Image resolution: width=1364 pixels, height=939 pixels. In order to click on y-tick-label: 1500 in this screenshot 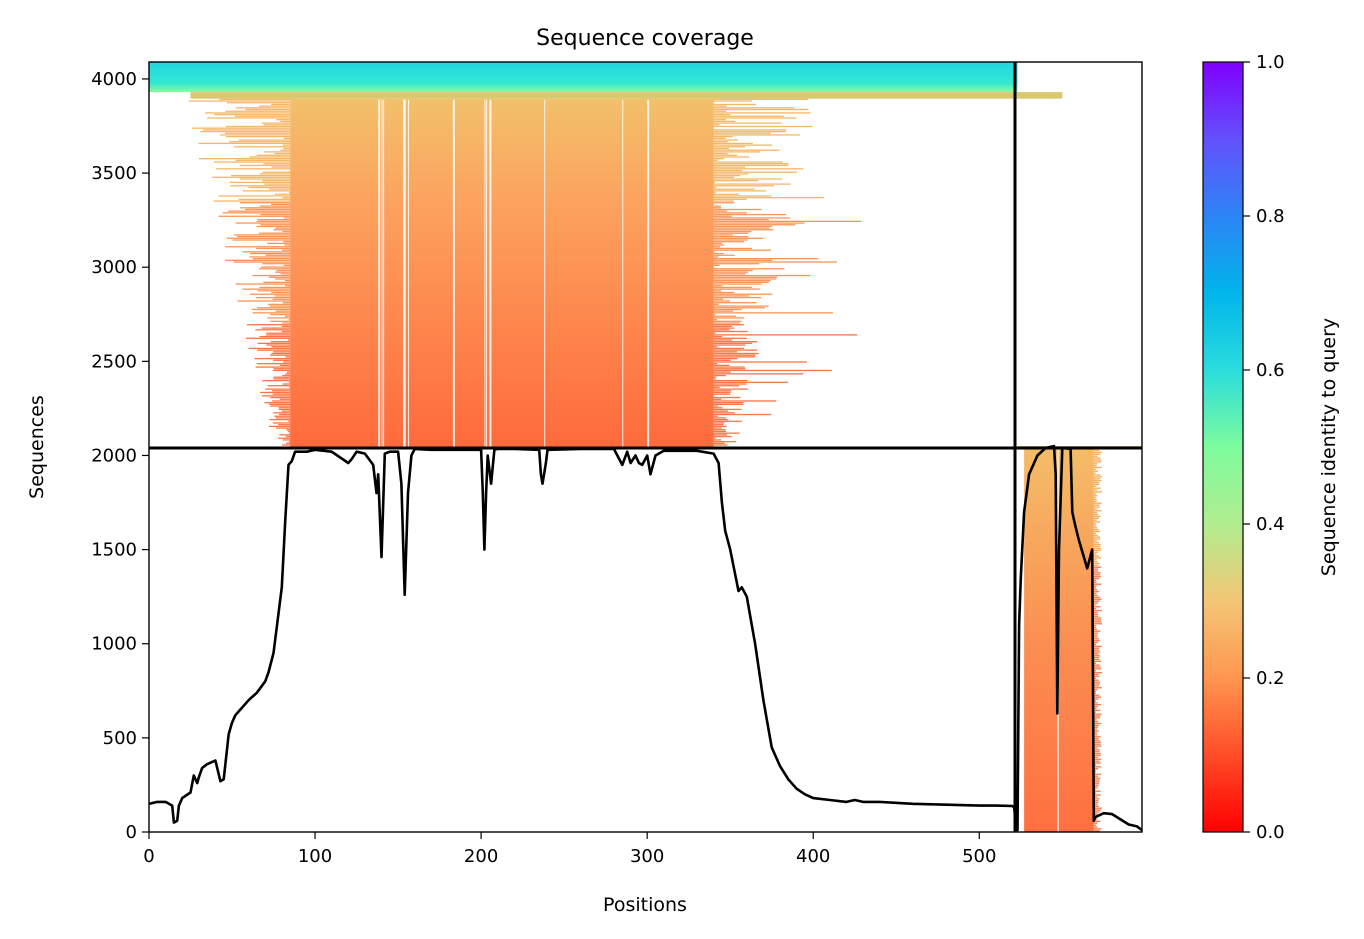, I will do `click(114, 550)`.